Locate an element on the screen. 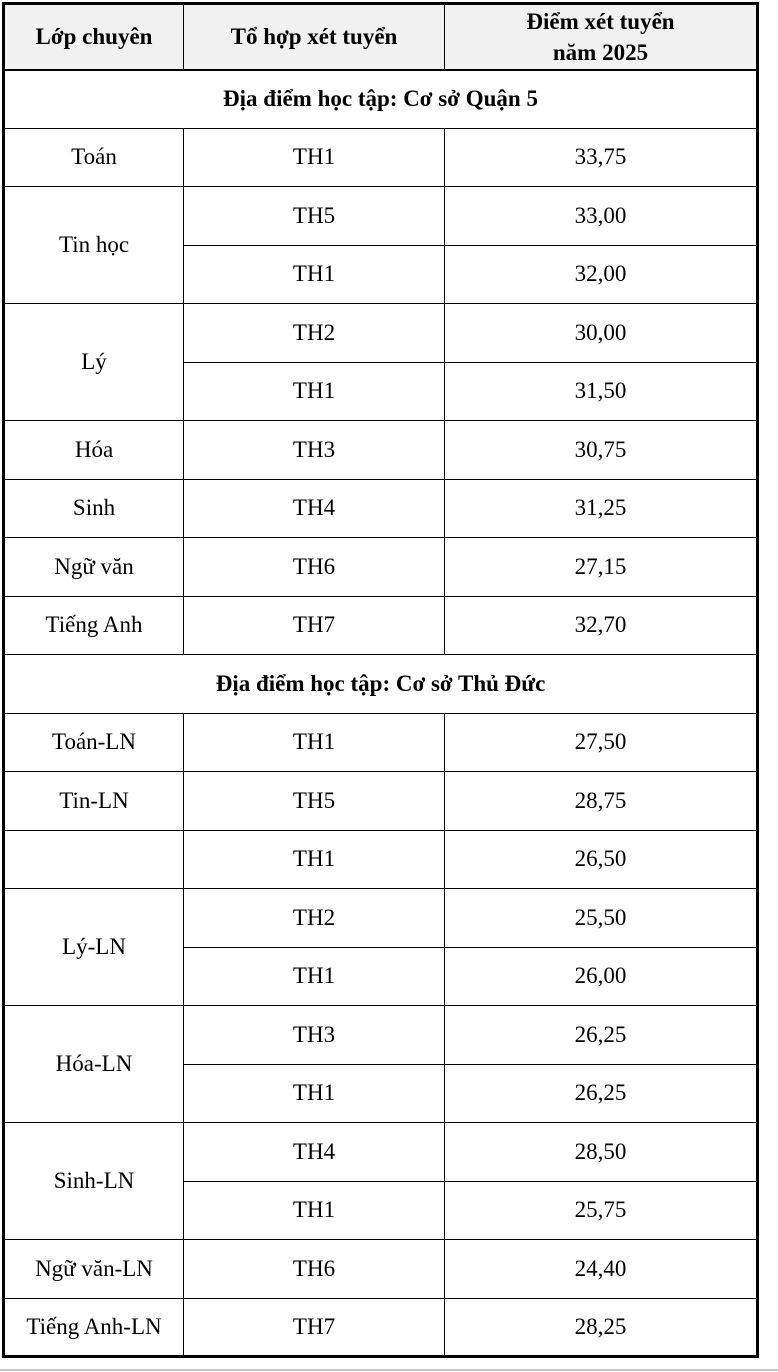  table-row: TH1 26,50 is located at coordinates (380, 859).